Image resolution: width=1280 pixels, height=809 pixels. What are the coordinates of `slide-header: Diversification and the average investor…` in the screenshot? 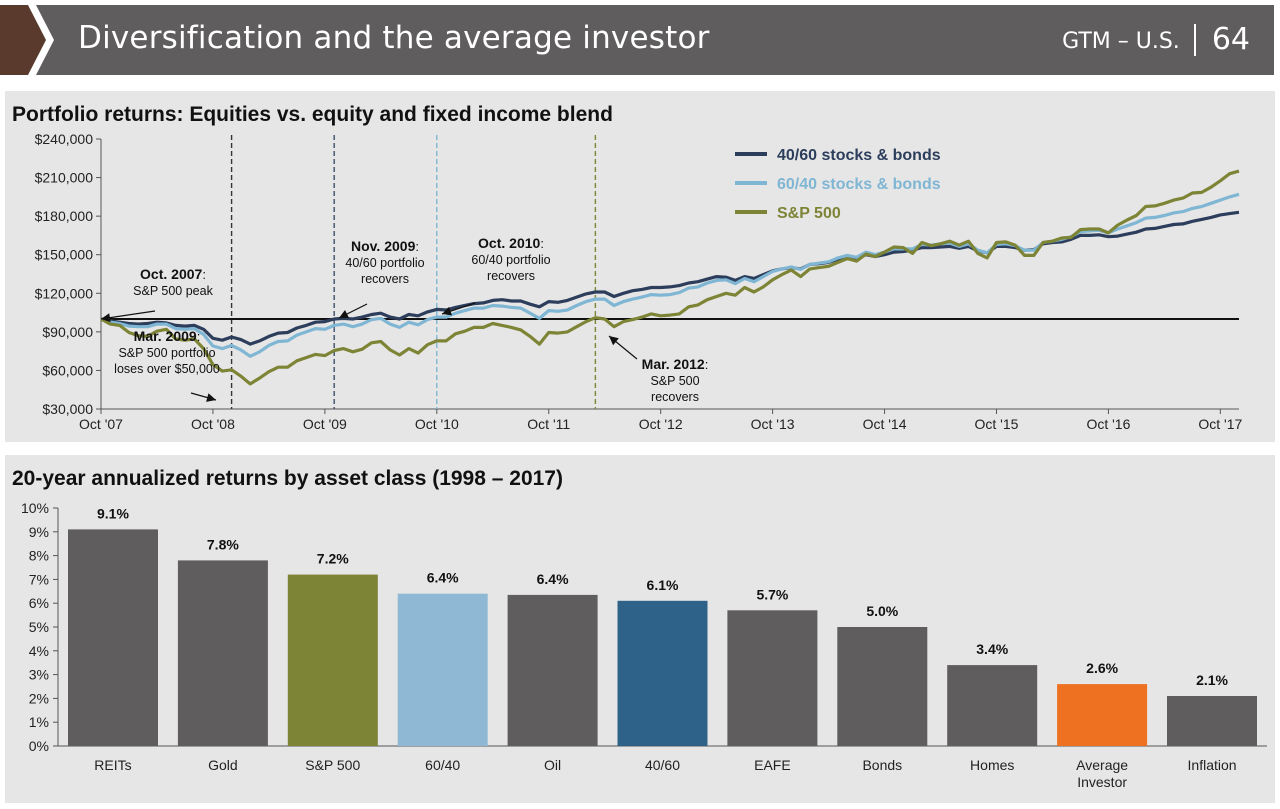 It's located at (640, 40).